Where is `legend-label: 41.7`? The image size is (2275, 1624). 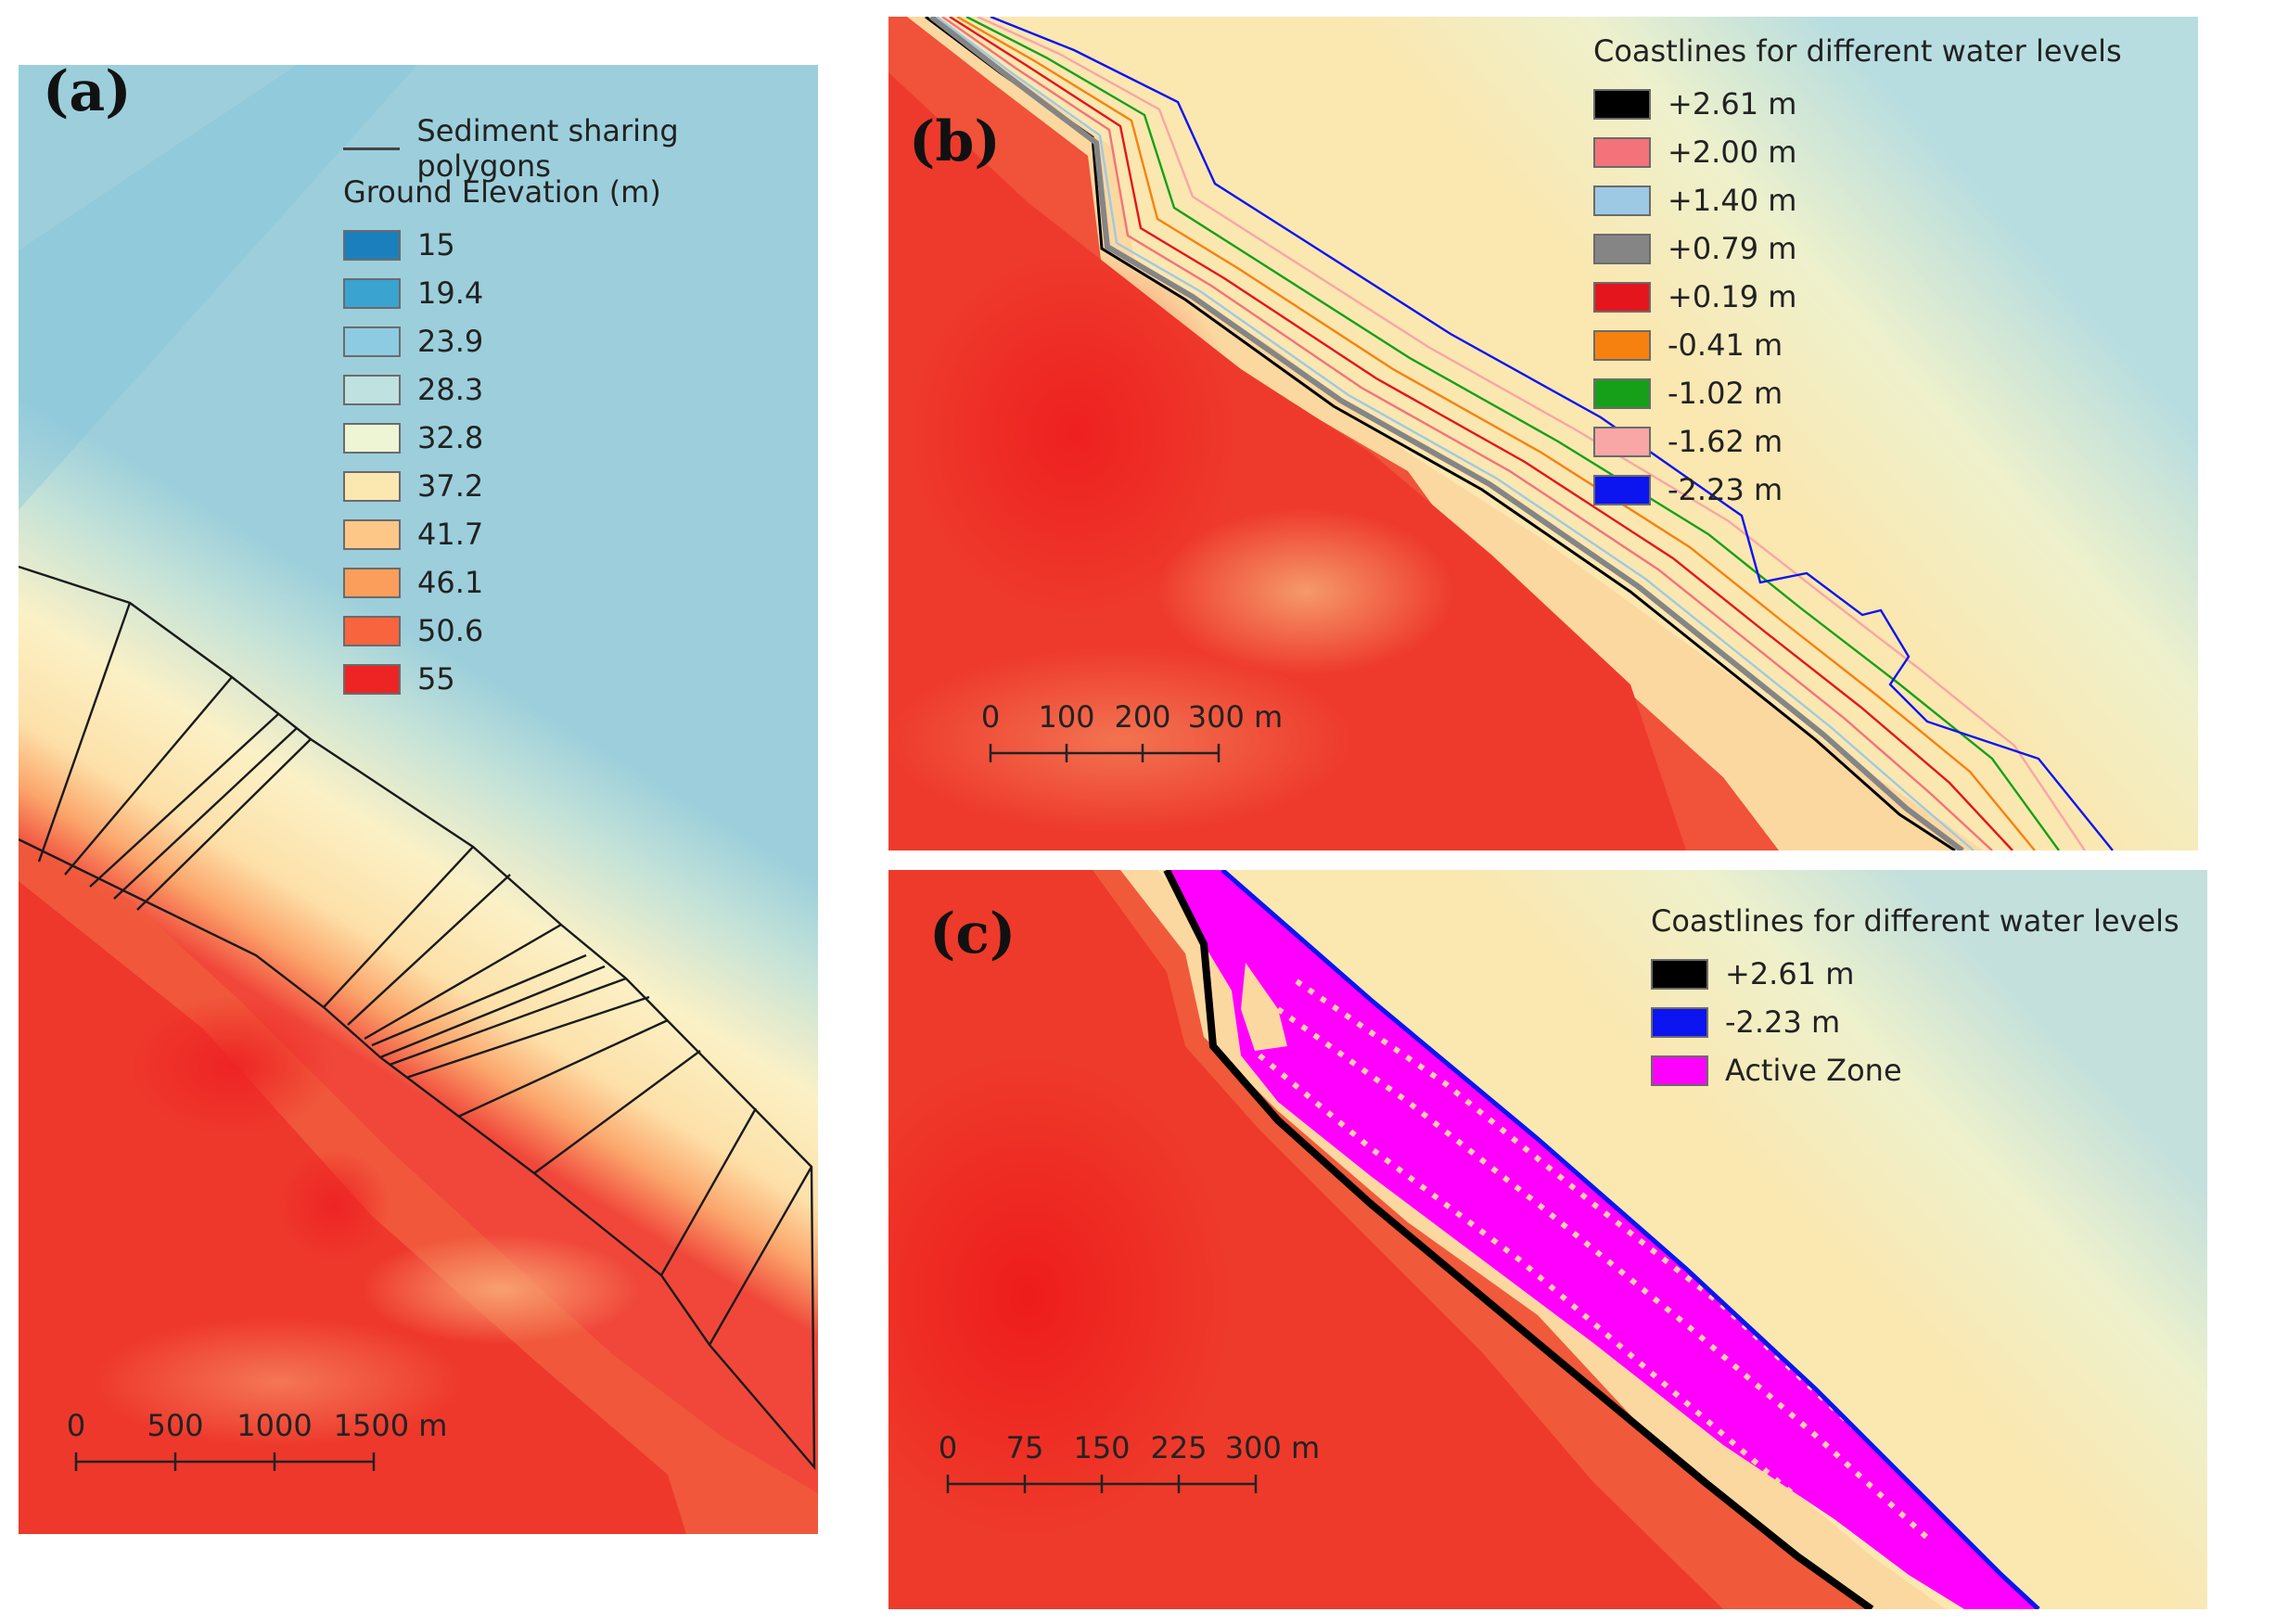 legend-label: 41.7 is located at coordinates (450, 534).